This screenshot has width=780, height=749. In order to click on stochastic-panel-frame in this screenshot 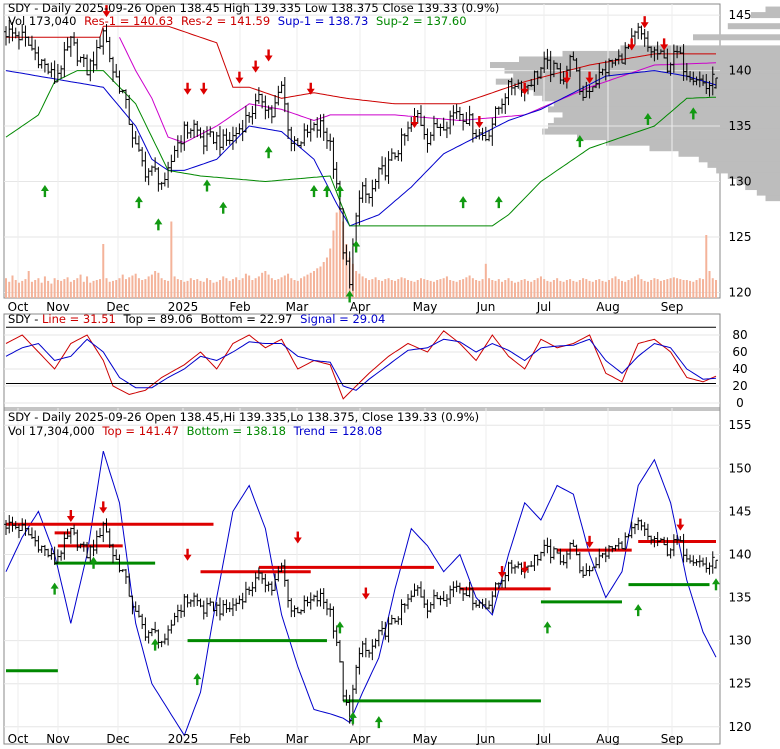, I will do `click(362, 362)`.